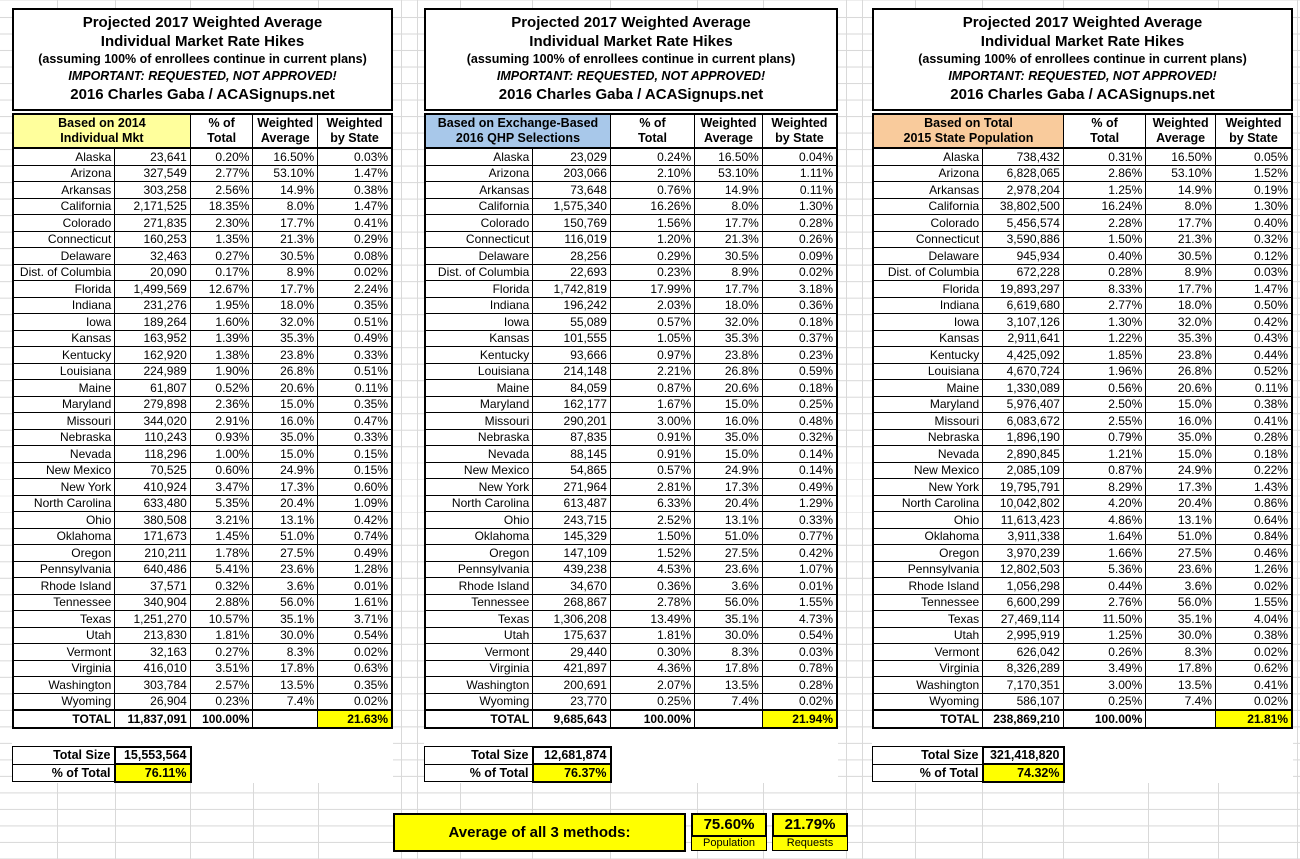 This screenshot has height=859, width=1300. What do you see at coordinates (479, 553) in the screenshot?
I see `state-cell: Oregon` at bounding box center [479, 553].